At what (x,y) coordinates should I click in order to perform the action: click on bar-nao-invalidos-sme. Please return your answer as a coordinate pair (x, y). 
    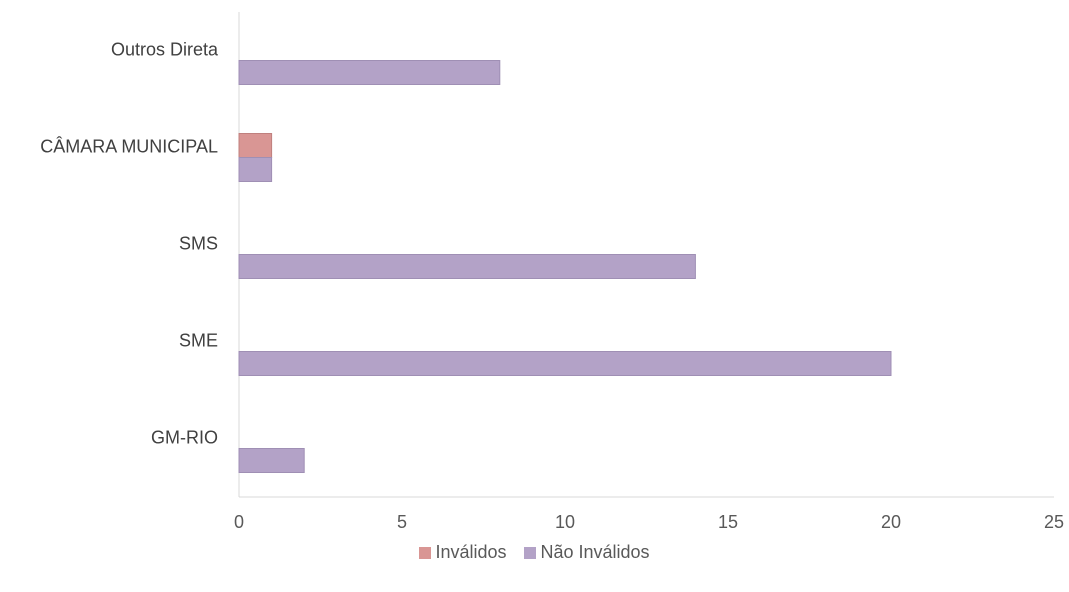
    Looking at the image, I should click on (565, 363).